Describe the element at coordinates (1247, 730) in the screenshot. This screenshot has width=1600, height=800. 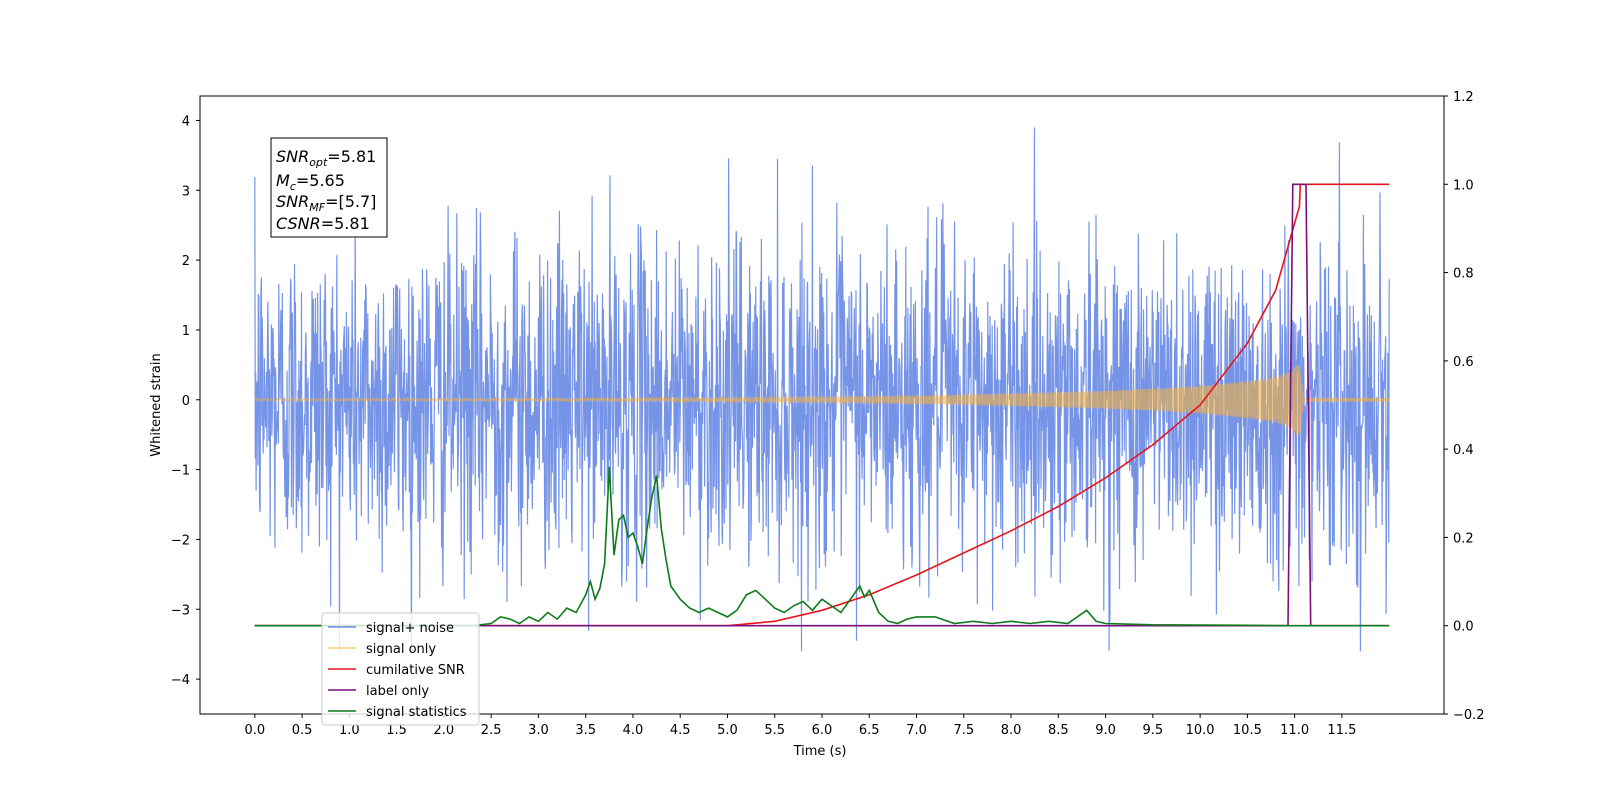
I see `x-tick-label: 10.5` at that location.